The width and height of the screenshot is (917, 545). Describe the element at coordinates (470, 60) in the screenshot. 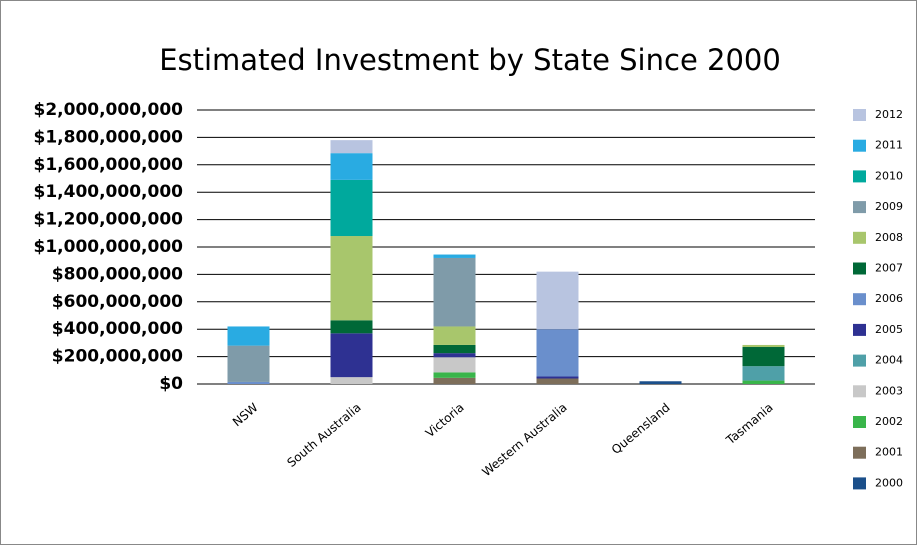

I see `chart-title: Estimated Investment by State Since 2000` at that location.